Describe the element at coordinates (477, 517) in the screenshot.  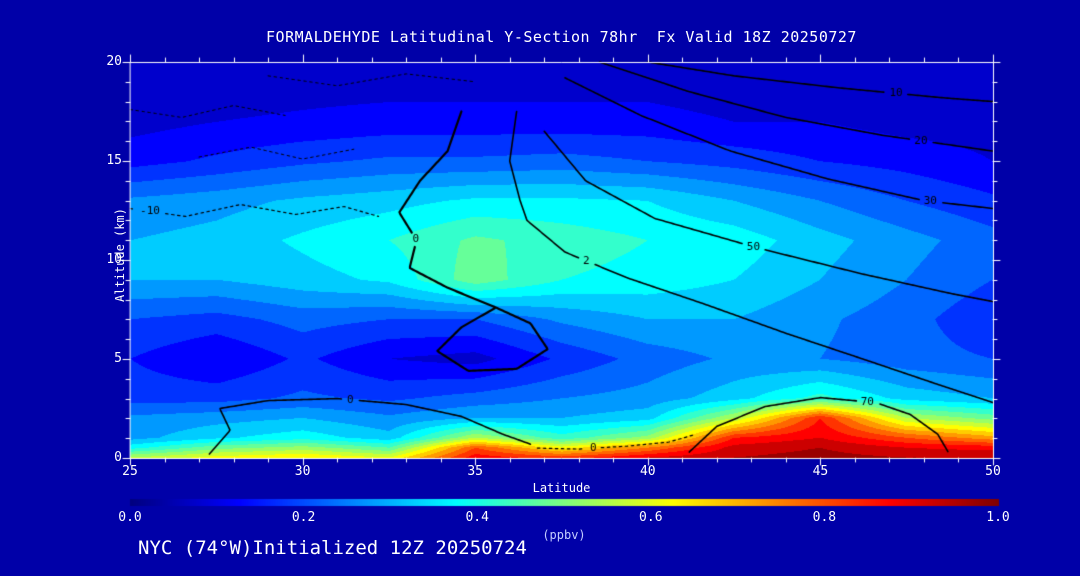
I see `colorbar-tick-label: 0.4` at that location.